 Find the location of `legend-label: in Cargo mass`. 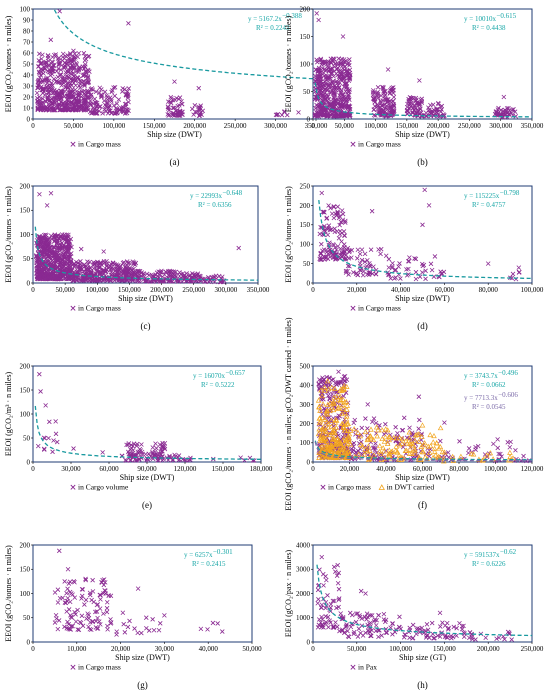

legend-label: in Cargo mass is located at coordinates (99, 667).